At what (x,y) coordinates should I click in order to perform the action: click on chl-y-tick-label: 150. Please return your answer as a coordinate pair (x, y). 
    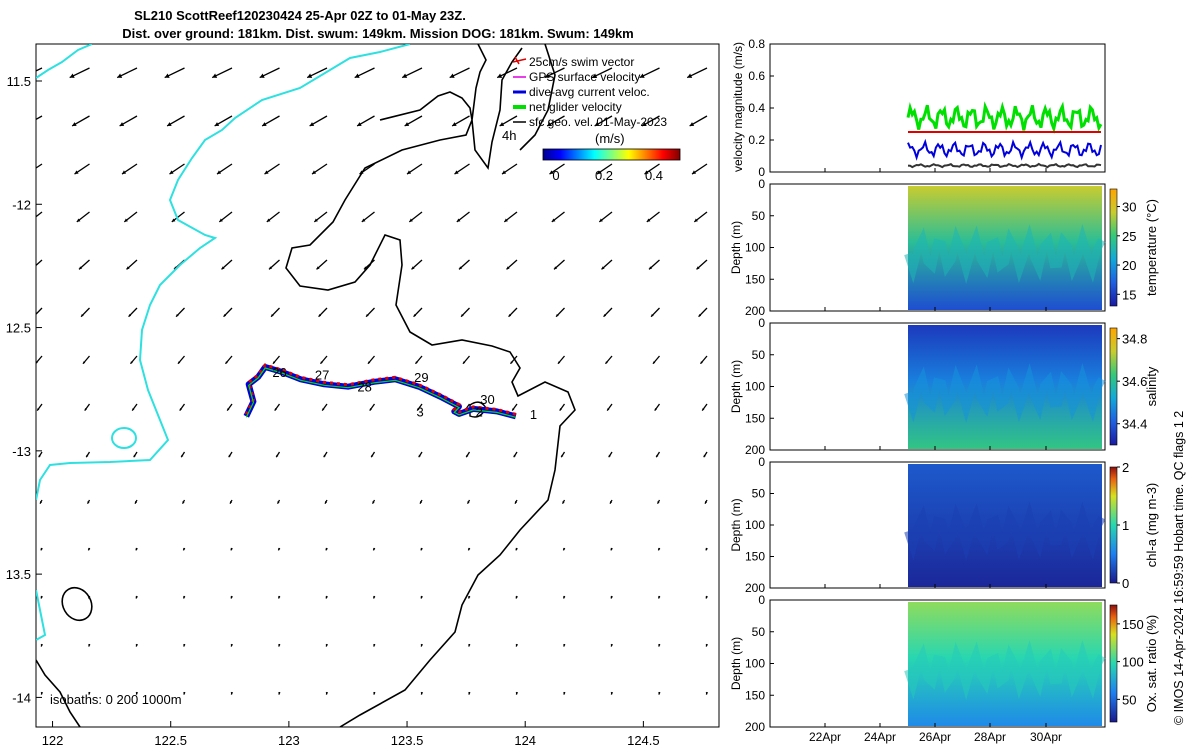
    Looking at the image, I should click on (755, 557).